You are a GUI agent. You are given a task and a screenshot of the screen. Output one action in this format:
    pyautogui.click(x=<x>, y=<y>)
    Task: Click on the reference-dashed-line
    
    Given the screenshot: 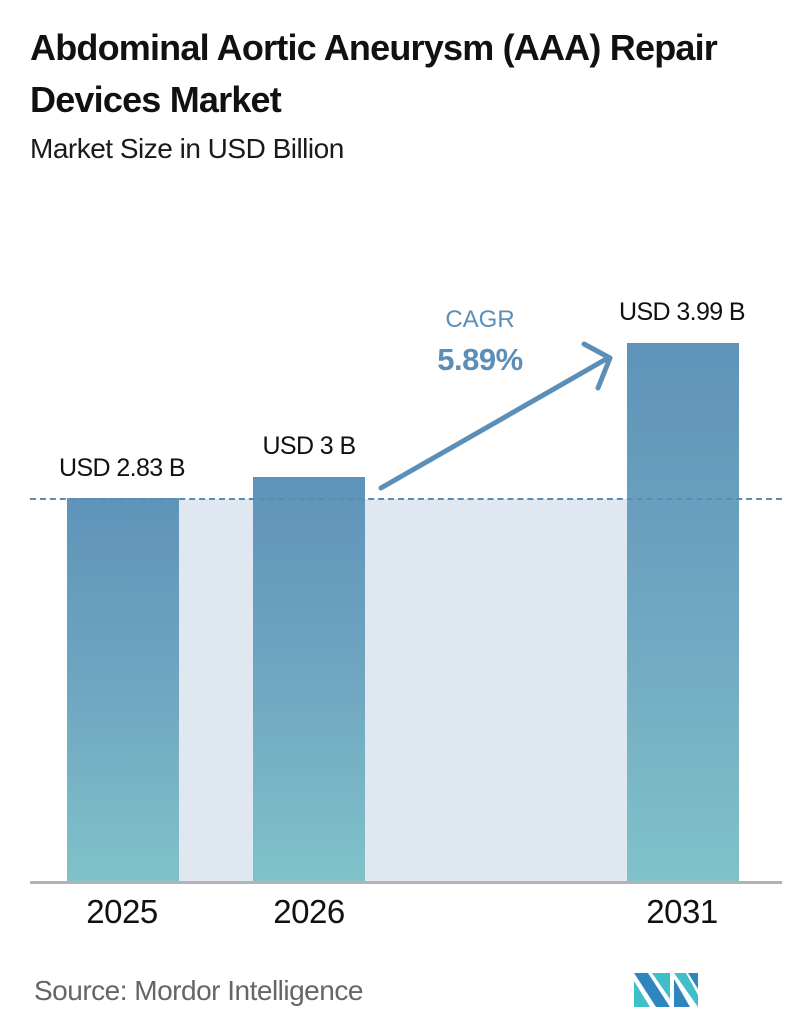 What is the action you would take?
    pyautogui.click(x=406, y=499)
    